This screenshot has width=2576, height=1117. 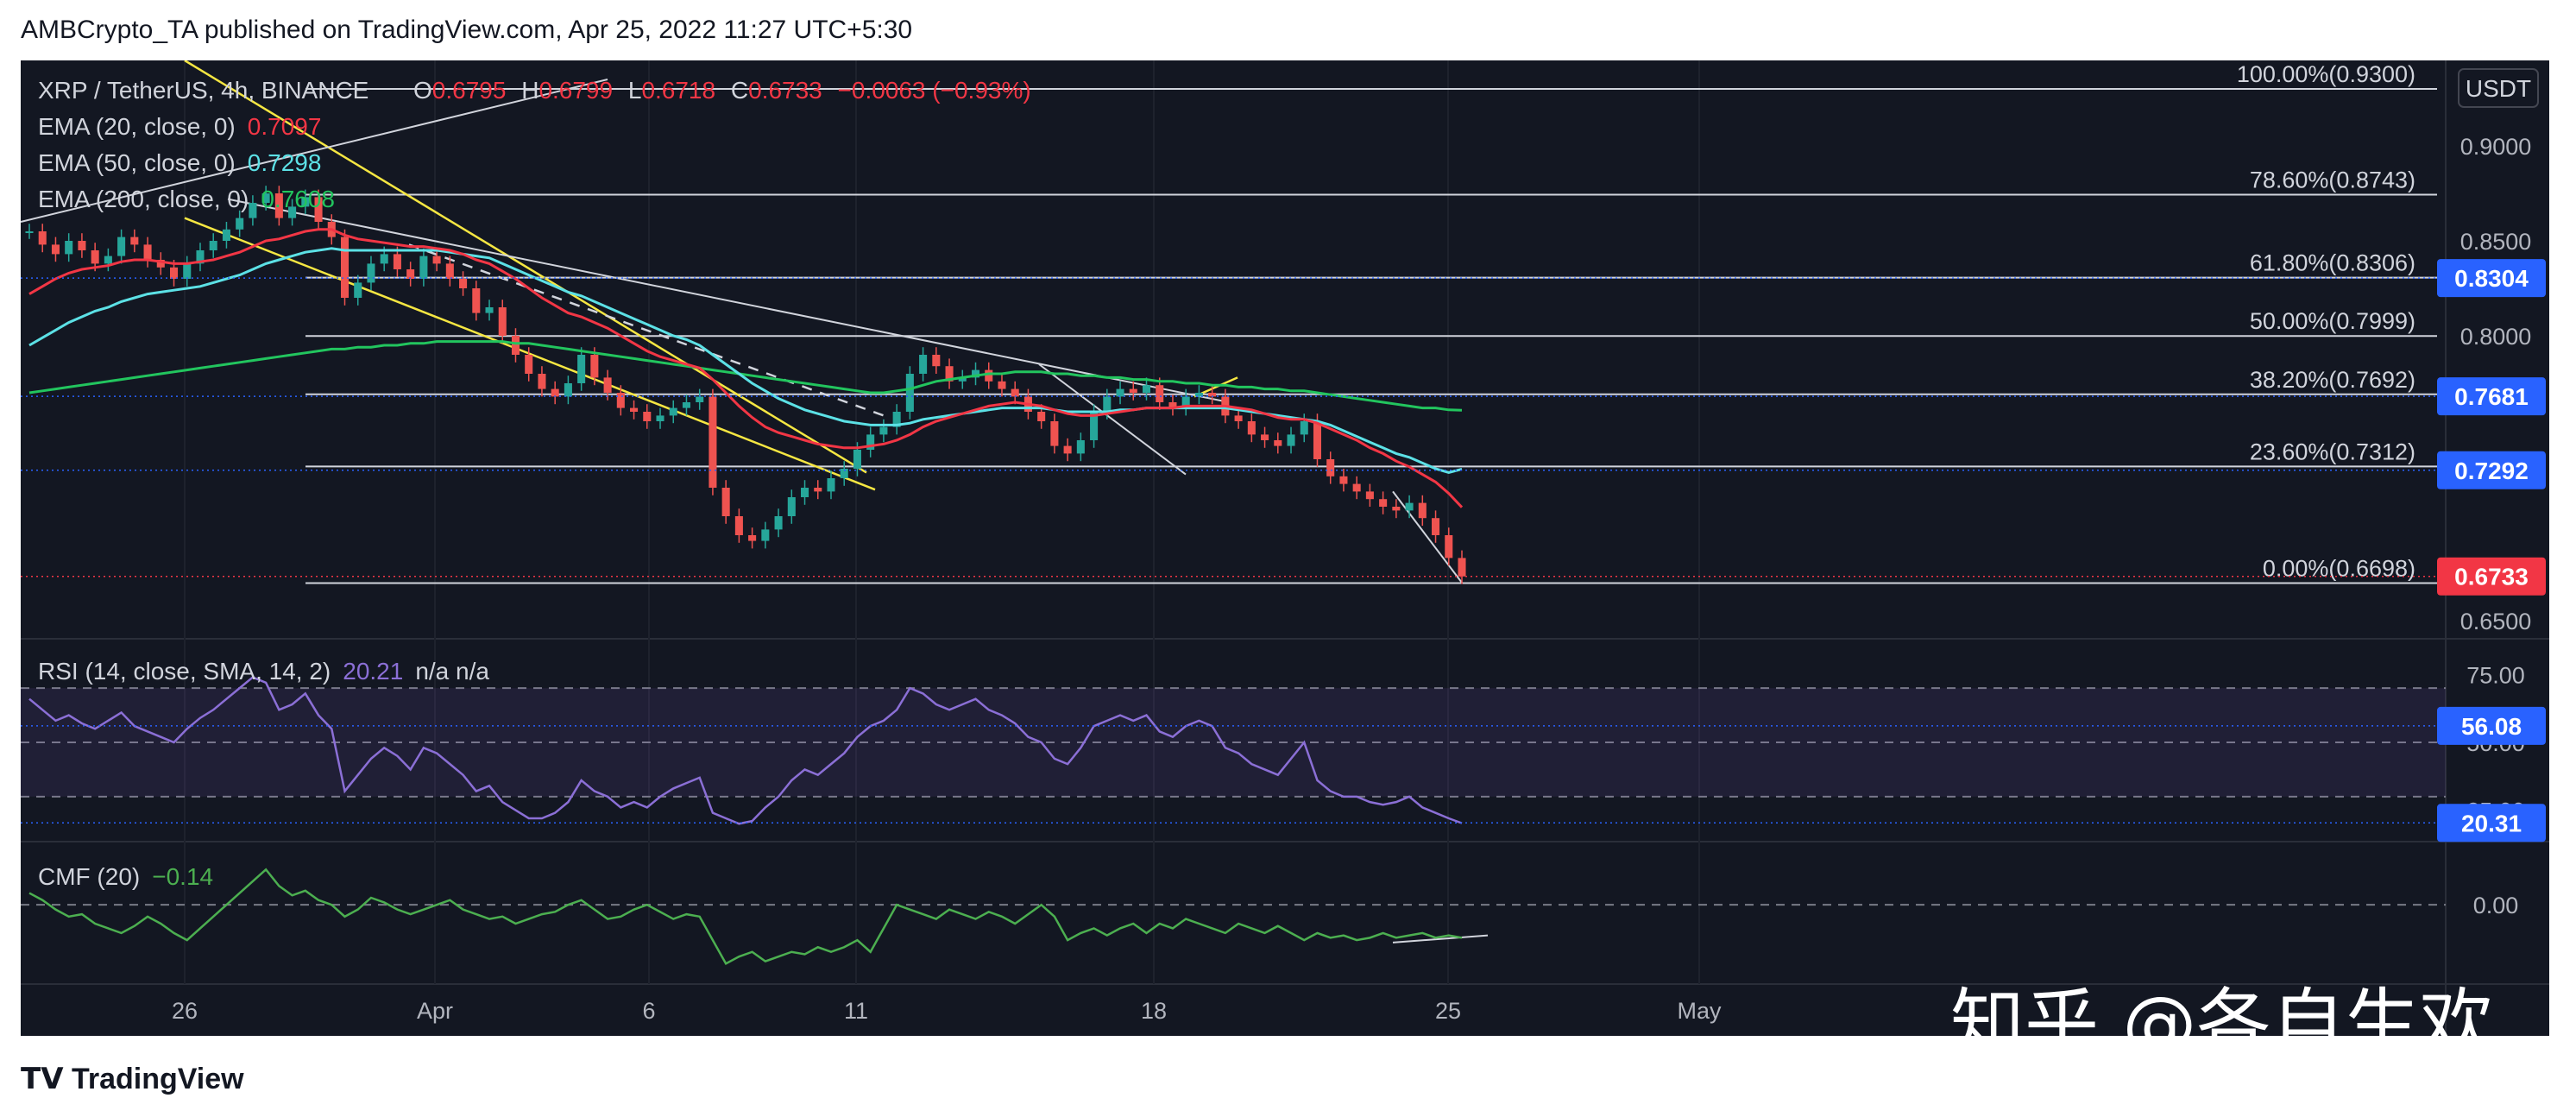 What do you see at coordinates (649, 1011) in the screenshot?
I see `time-tick-label: 6` at bounding box center [649, 1011].